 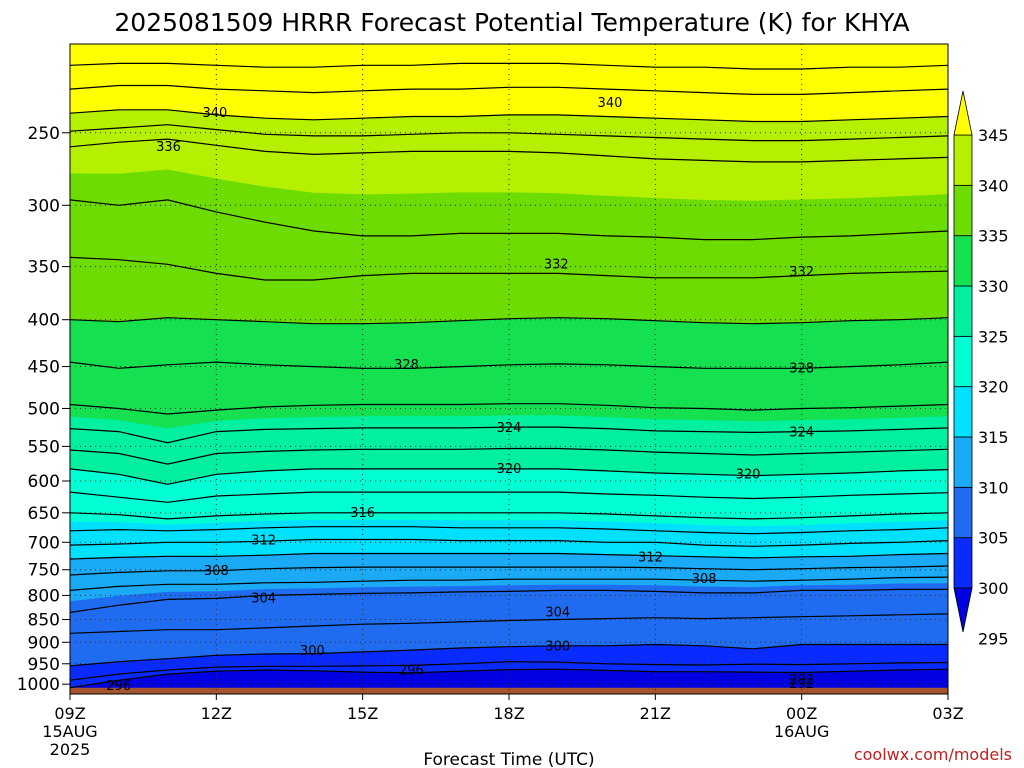 What do you see at coordinates (993, 135) in the screenshot?
I see `colorbar-label: 345` at bounding box center [993, 135].